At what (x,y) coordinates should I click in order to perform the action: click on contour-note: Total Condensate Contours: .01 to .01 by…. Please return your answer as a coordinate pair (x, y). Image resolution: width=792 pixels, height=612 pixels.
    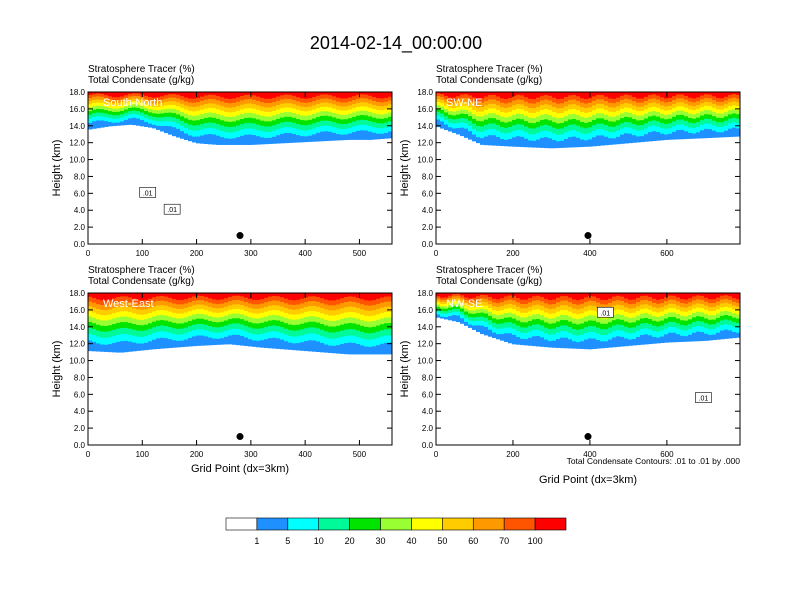
    Looking at the image, I should click on (654, 461).